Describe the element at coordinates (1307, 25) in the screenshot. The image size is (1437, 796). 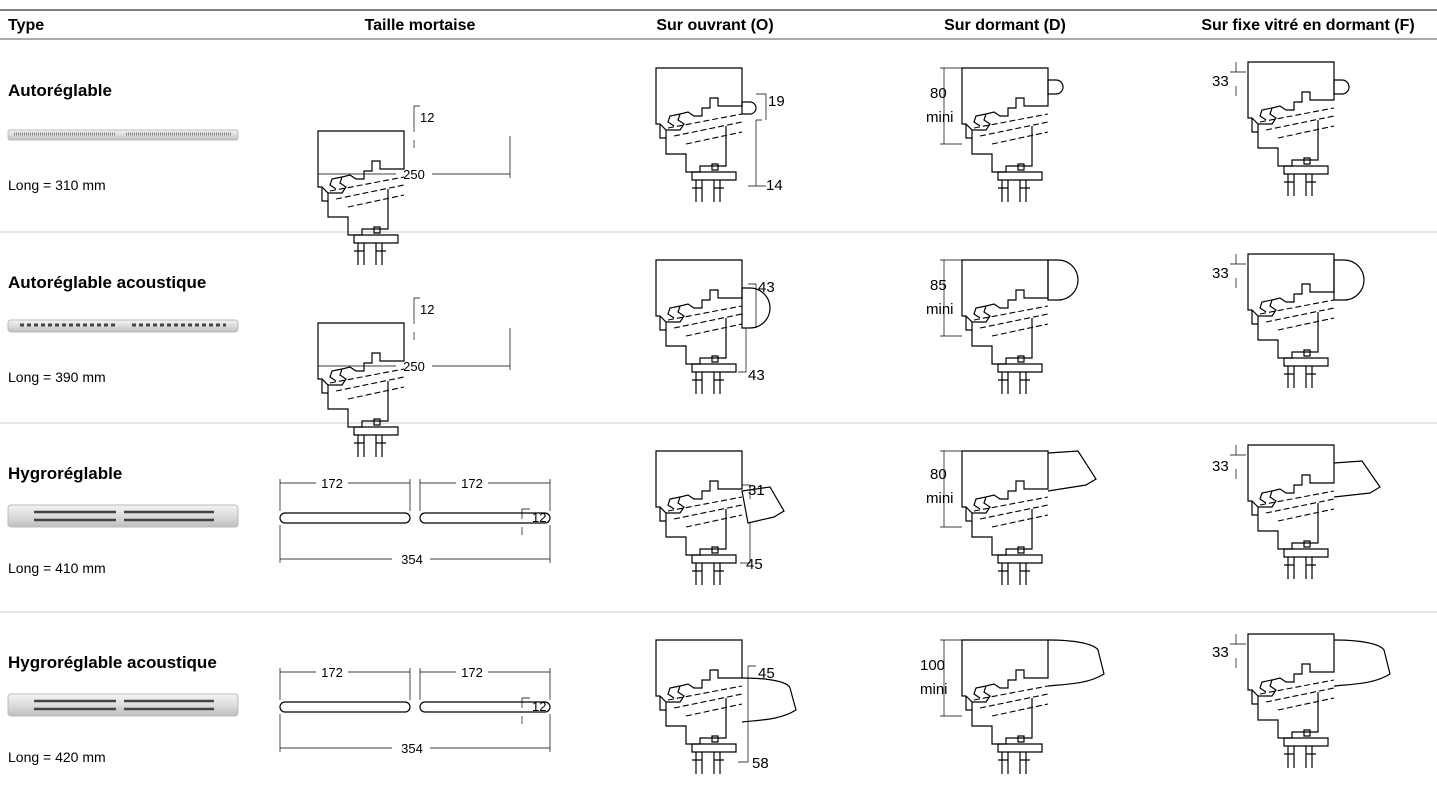
I see `header: Sur fixe vitré en dormant (F)` at that location.